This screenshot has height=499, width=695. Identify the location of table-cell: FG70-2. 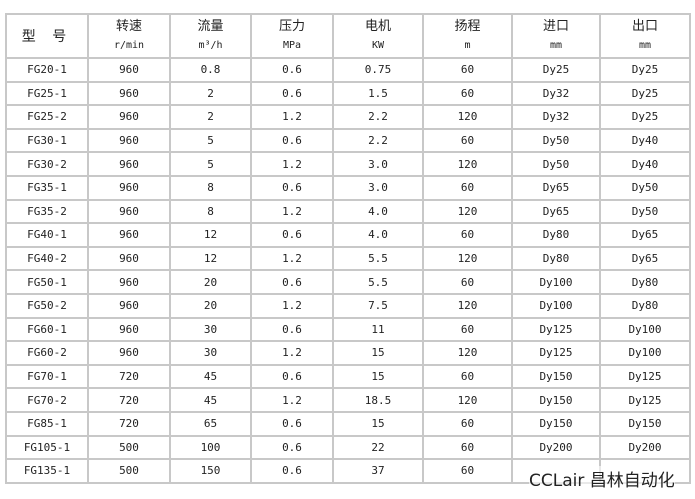
(47, 400).